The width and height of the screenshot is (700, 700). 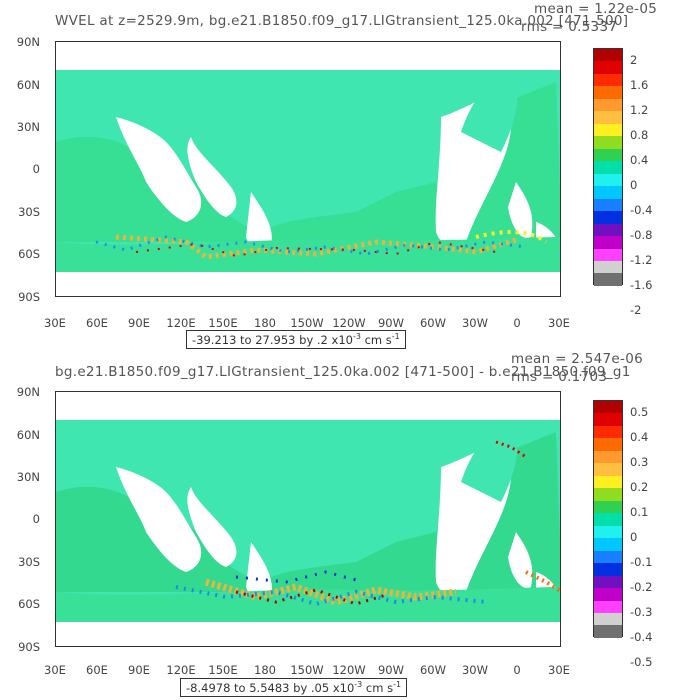 What do you see at coordinates (641, 661) in the screenshot?
I see `colorbar-label: -0.5` at bounding box center [641, 661].